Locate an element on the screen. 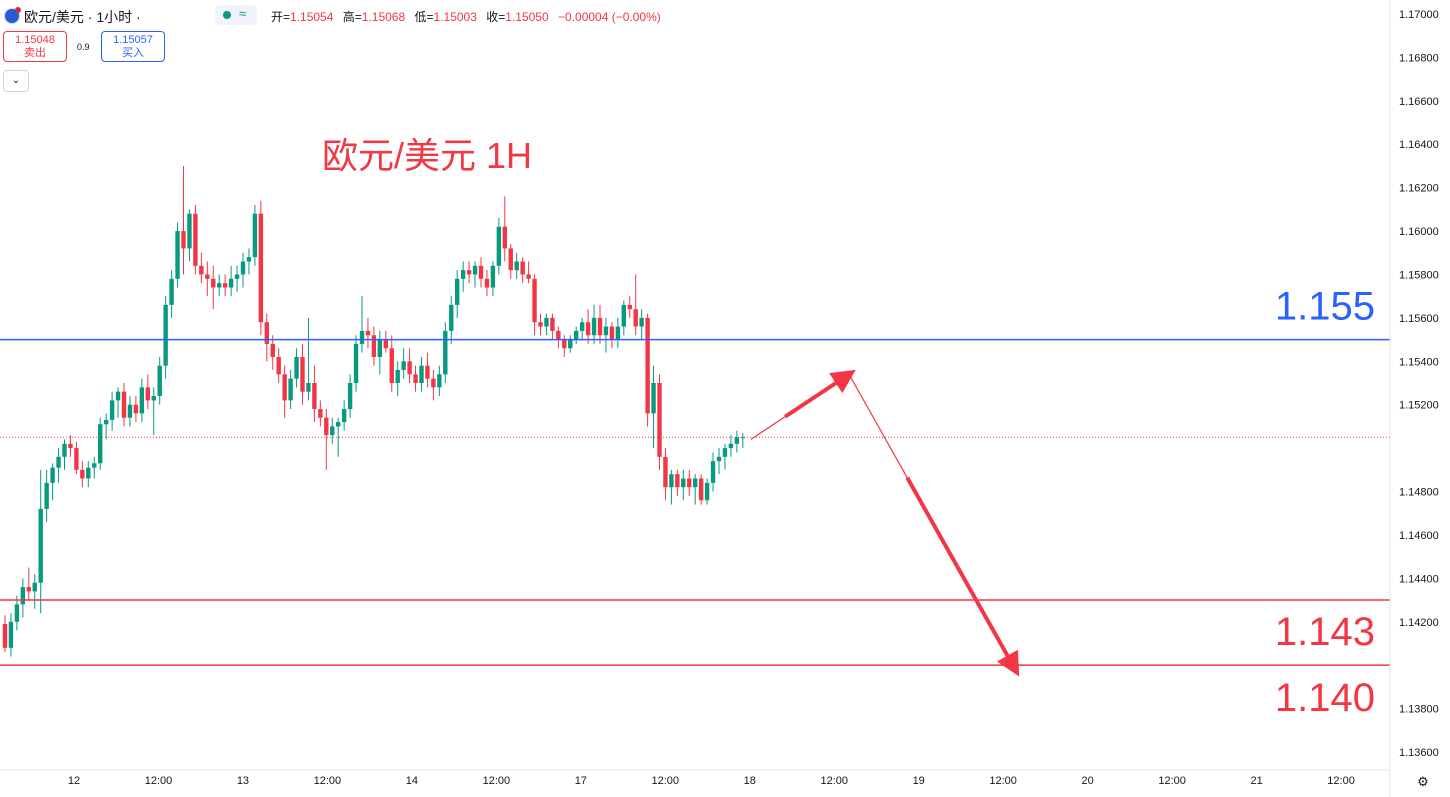 The image size is (1450, 797). buy-button: 1.15057 买入 is located at coordinates (133, 46).